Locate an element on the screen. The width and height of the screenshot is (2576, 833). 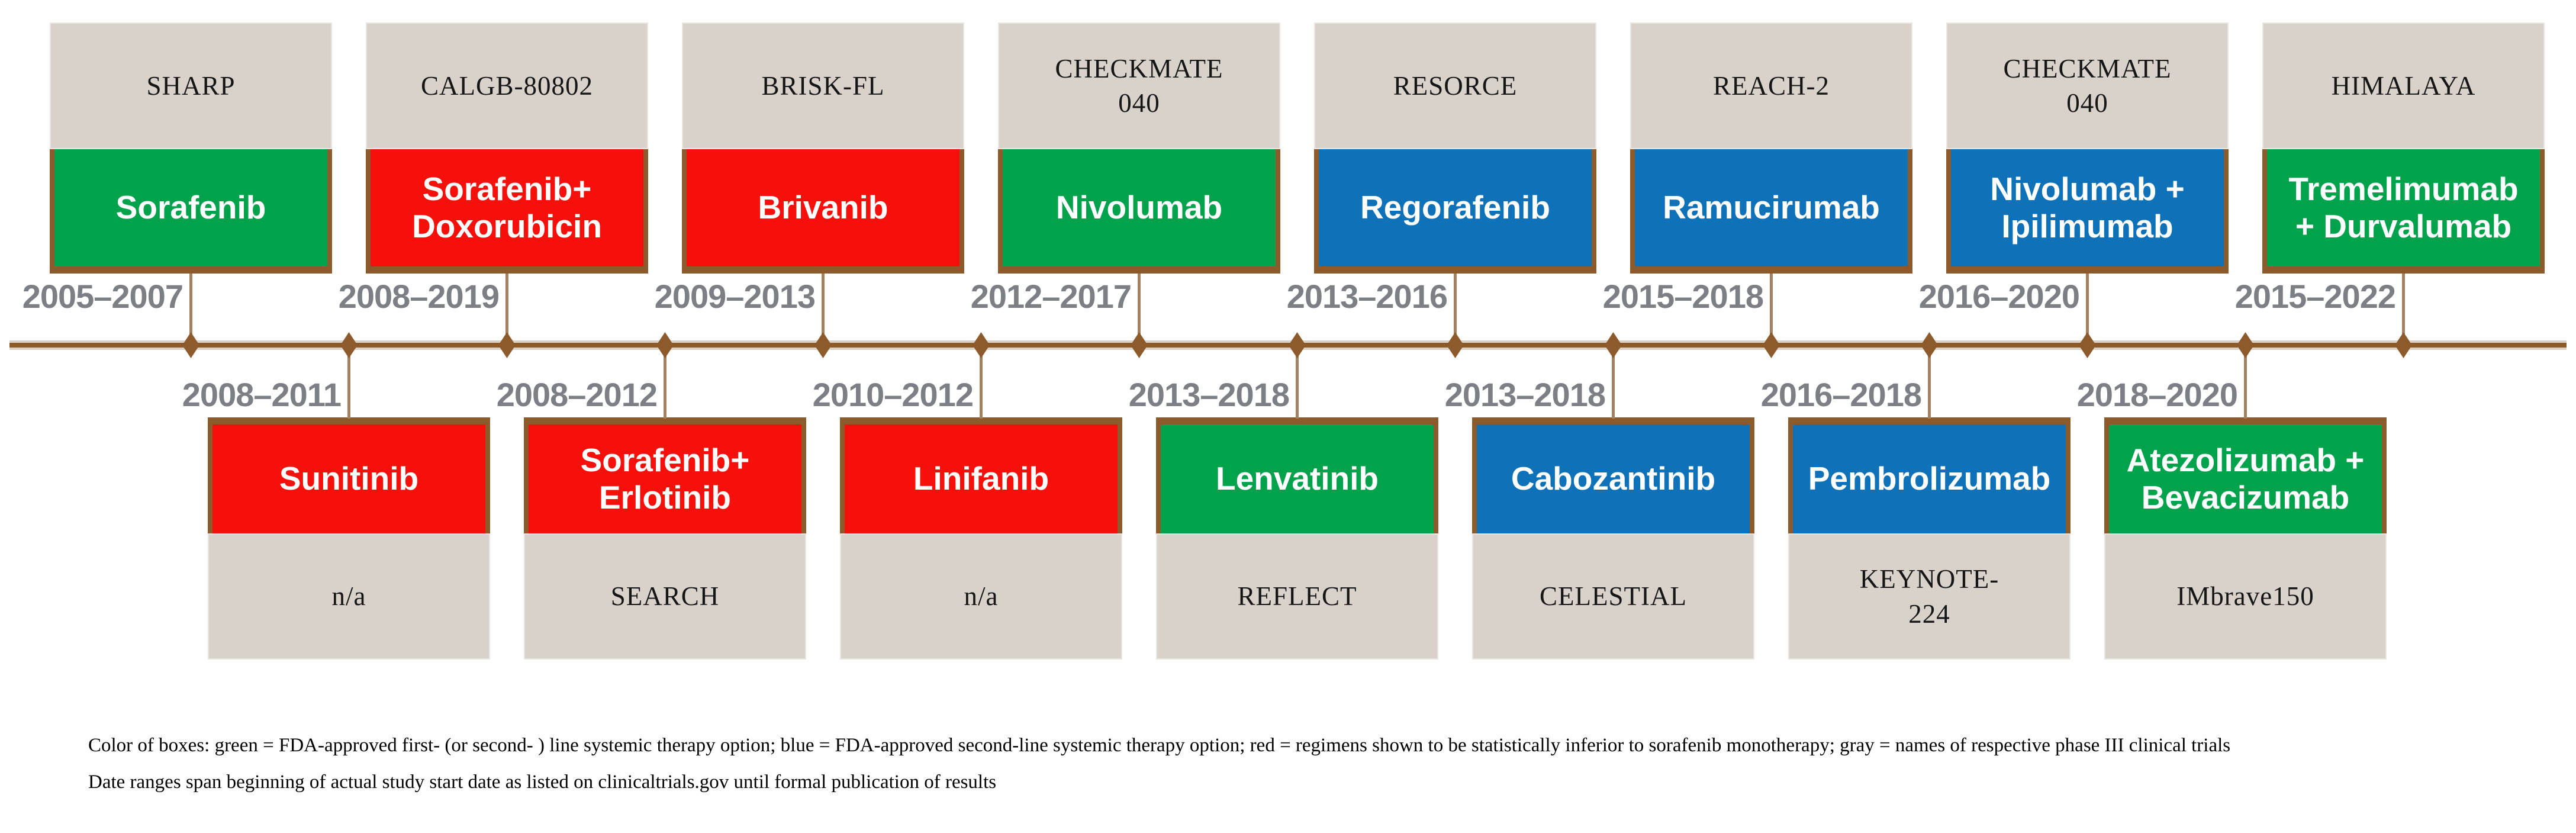
timeline-item-sharp: SHARP Sorafenib 2005–2007 is located at coordinates (177, 416).